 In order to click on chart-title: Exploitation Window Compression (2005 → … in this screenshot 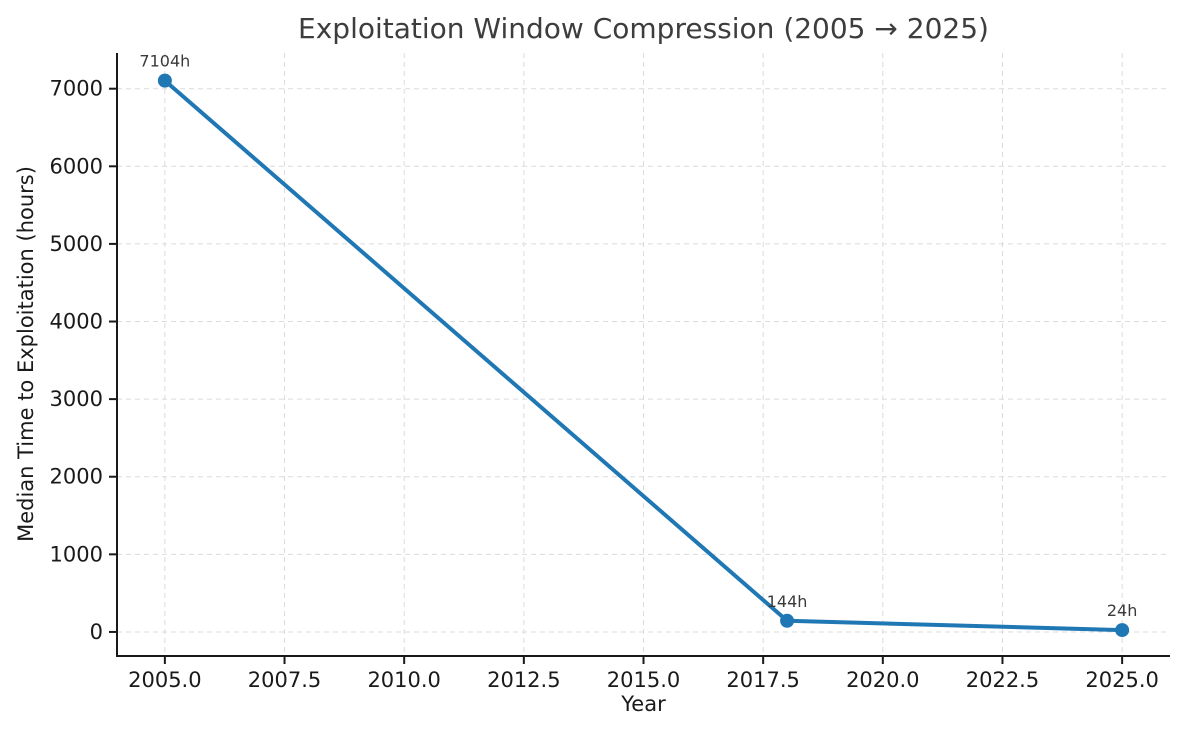, I will do `click(643, 28)`.